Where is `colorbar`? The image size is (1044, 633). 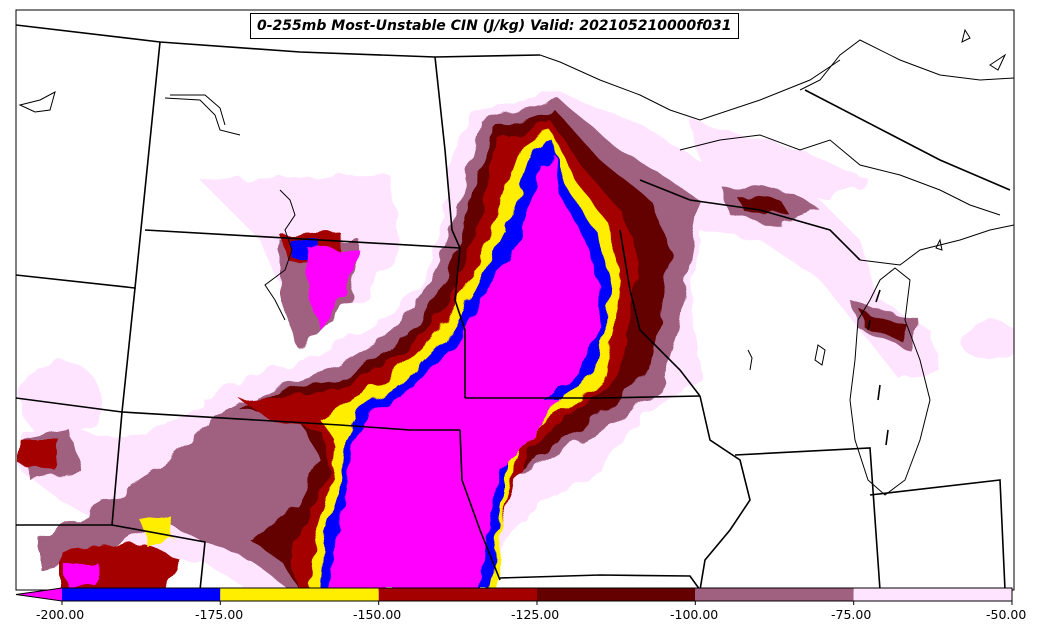 colorbar is located at coordinates (514, 596).